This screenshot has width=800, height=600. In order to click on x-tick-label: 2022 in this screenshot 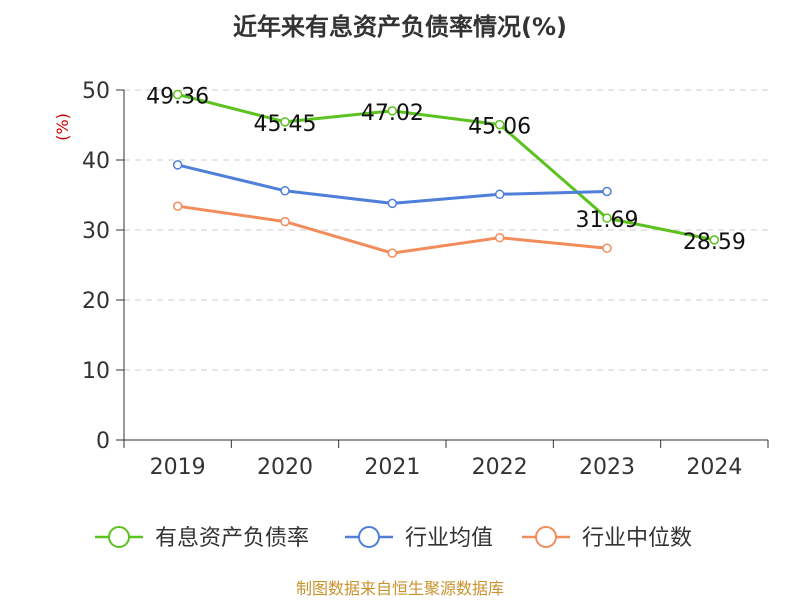, I will do `click(500, 467)`.